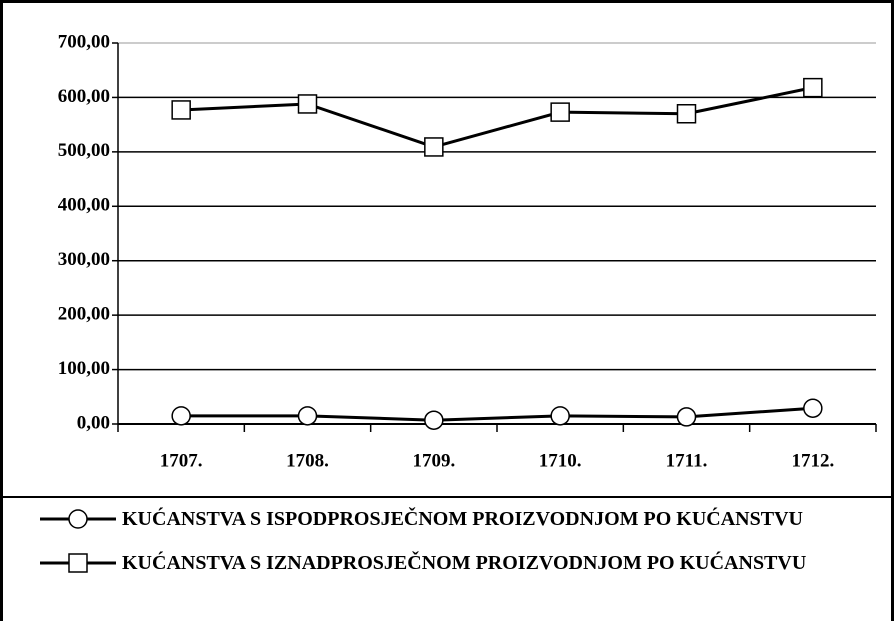 The height and width of the screenshot is (621, 894). Describe the element at coordinates (84, 150) in the screenshot. I see `y-tick-label: 500,00` at that location.